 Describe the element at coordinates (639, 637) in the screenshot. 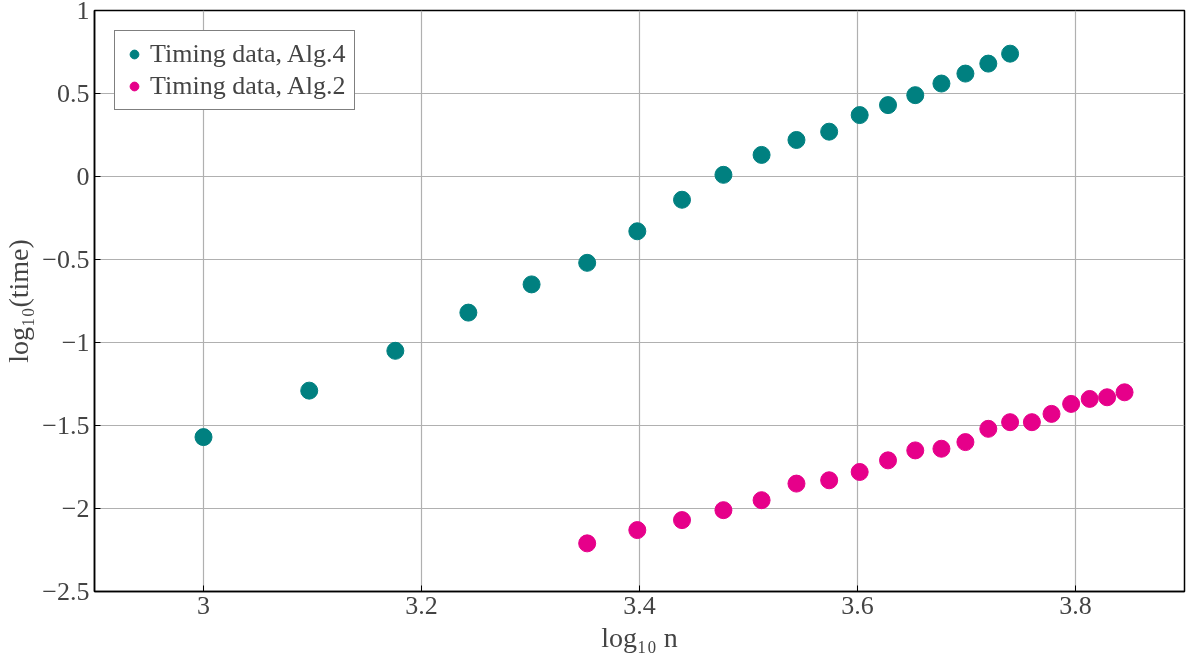

I see `x-axis-title: log₁₀ n` at that location.